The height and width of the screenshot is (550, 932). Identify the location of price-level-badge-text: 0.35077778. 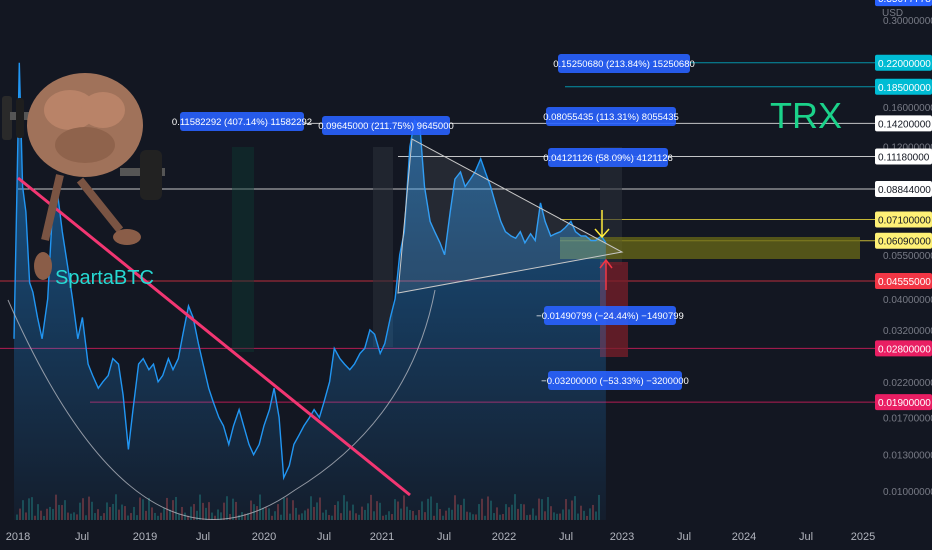
(904, 2).